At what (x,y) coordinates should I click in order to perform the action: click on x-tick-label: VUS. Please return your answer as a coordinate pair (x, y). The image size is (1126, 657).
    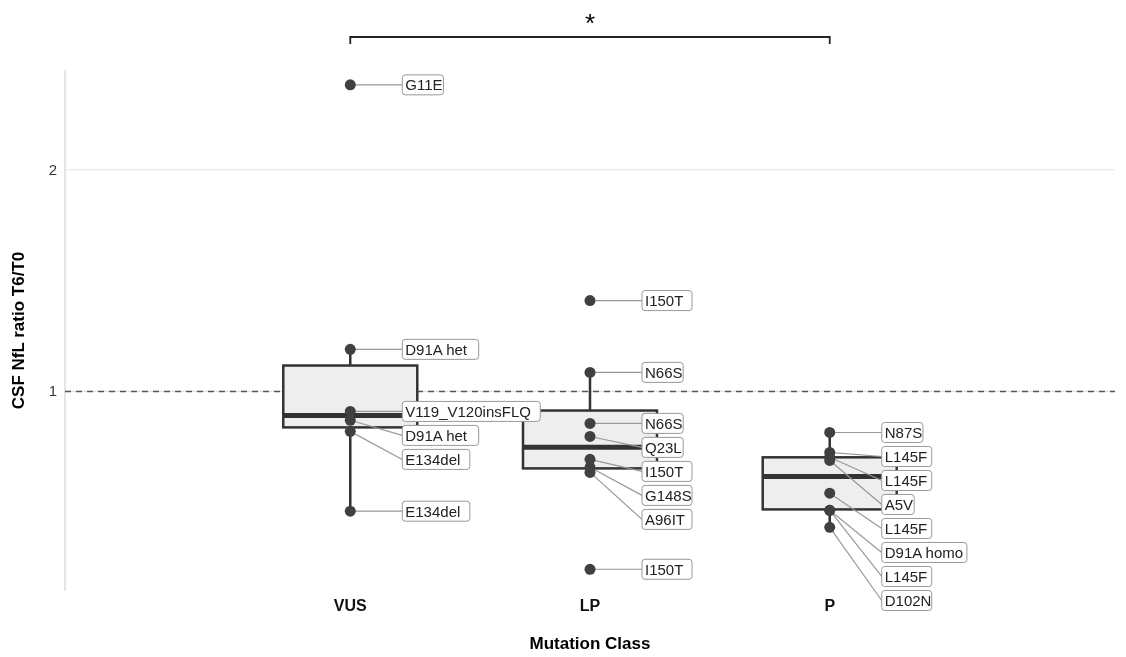
    Looking at the image, I should click on (350, 605).